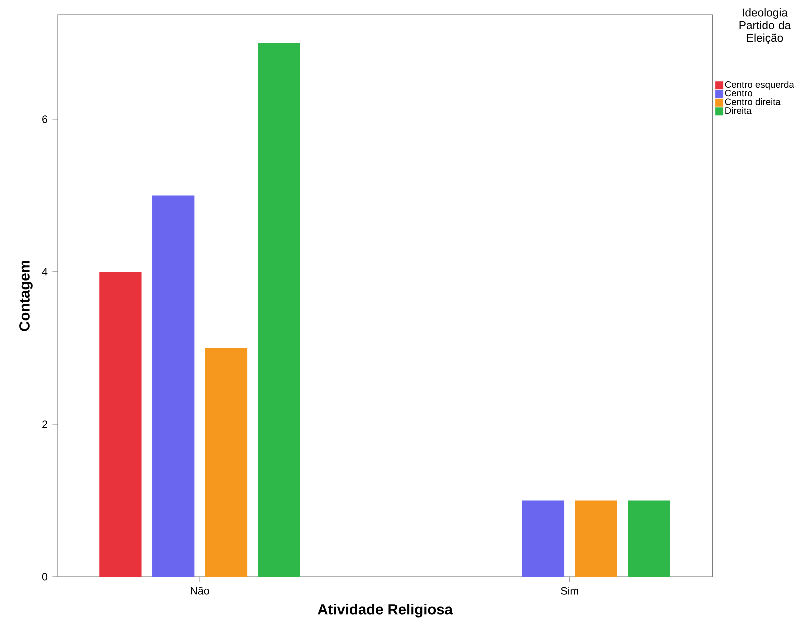 The height and width of the screenshot is (635, 810). What do you see at coordinates (759, 85) in the screenshot?
I see `legend-label: Centro esquerda` at bounding box center [759, 85].